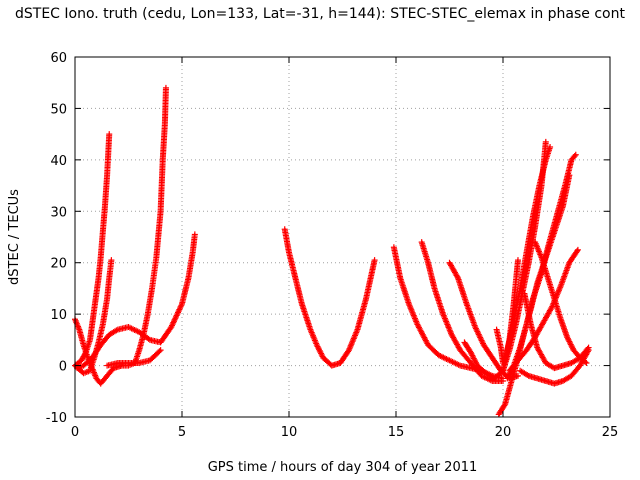 The width and height of the screenshot is (640, 480). Describe the element at coordinates (56, 418) in the screenshot. I see `y-tick-label: -10` at that location.